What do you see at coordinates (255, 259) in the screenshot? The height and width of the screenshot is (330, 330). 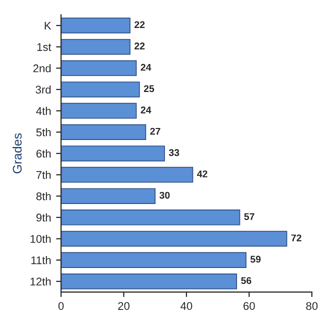 I see `data-label: 59` at bounding box center [255, 259].